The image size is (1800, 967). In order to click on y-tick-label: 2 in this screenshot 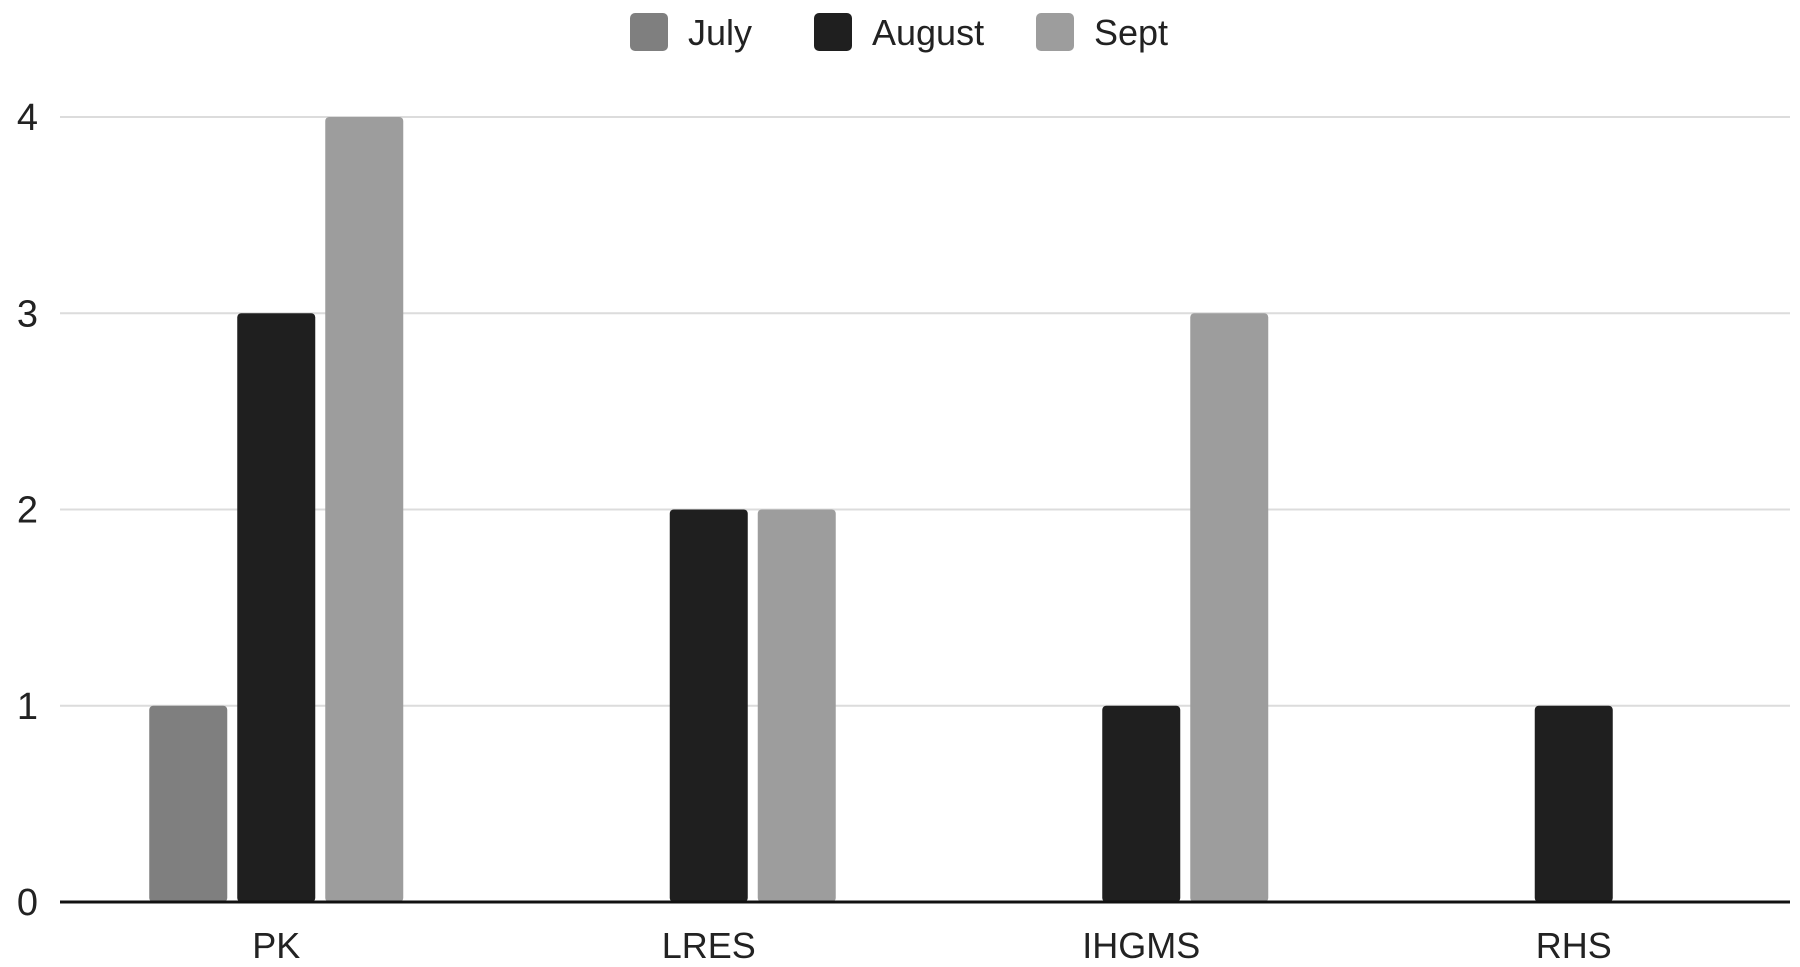, I will do `click(27, 511)`.